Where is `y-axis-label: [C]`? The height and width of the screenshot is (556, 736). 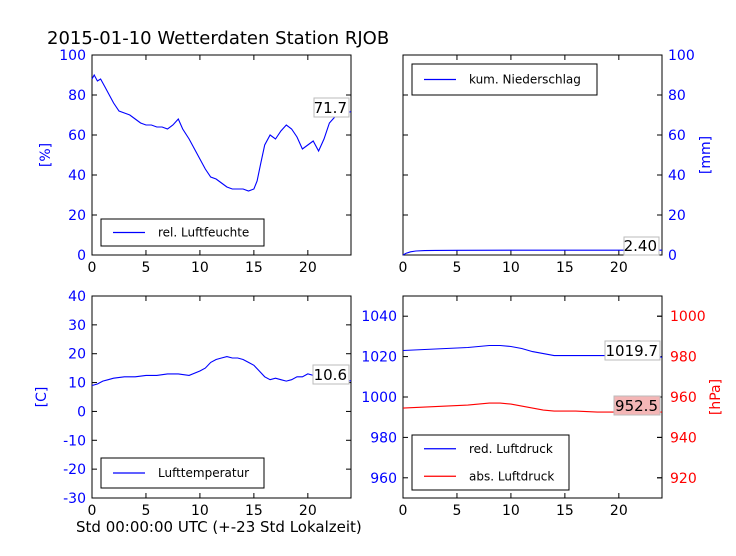 y-axis-label: [C] is located at coordinates (42, 397).